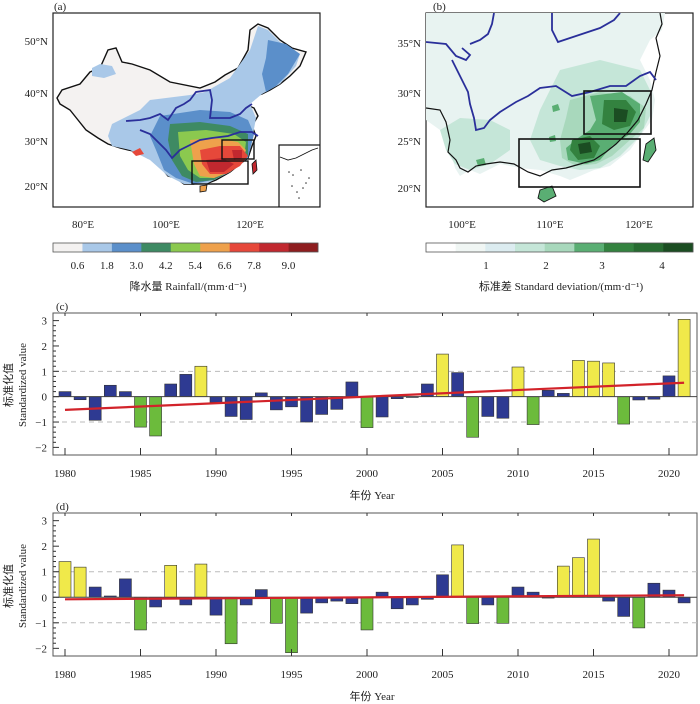  Describe the element at coordinates (367, 613) in the screenshot. I see `bar-2000` at that location.